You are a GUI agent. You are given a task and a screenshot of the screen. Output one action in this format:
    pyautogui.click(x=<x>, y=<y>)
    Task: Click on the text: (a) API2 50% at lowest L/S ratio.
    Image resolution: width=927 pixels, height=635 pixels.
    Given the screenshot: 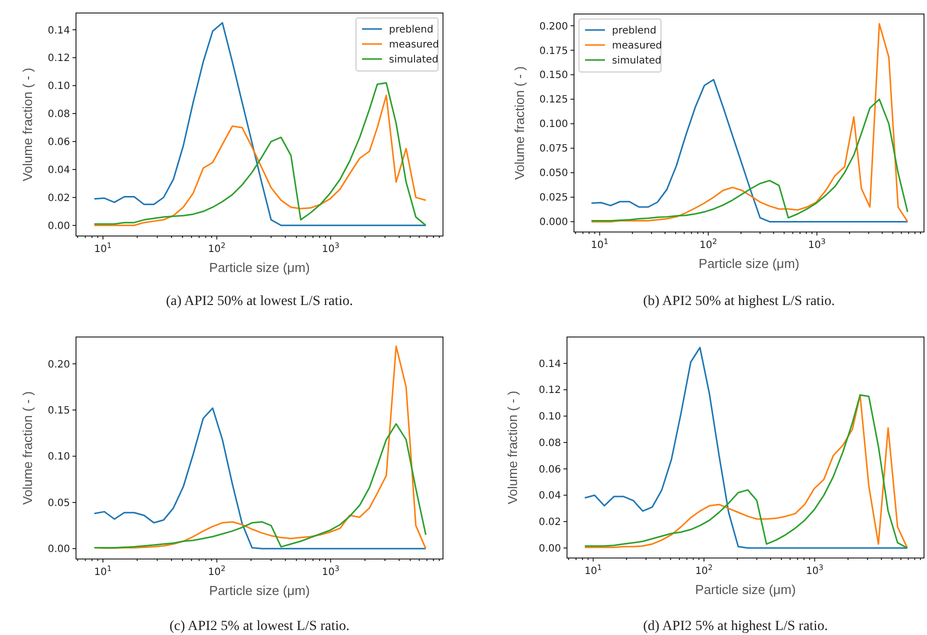 What is the action you would take?
    pyautogui.click(x=260, y=301)
    